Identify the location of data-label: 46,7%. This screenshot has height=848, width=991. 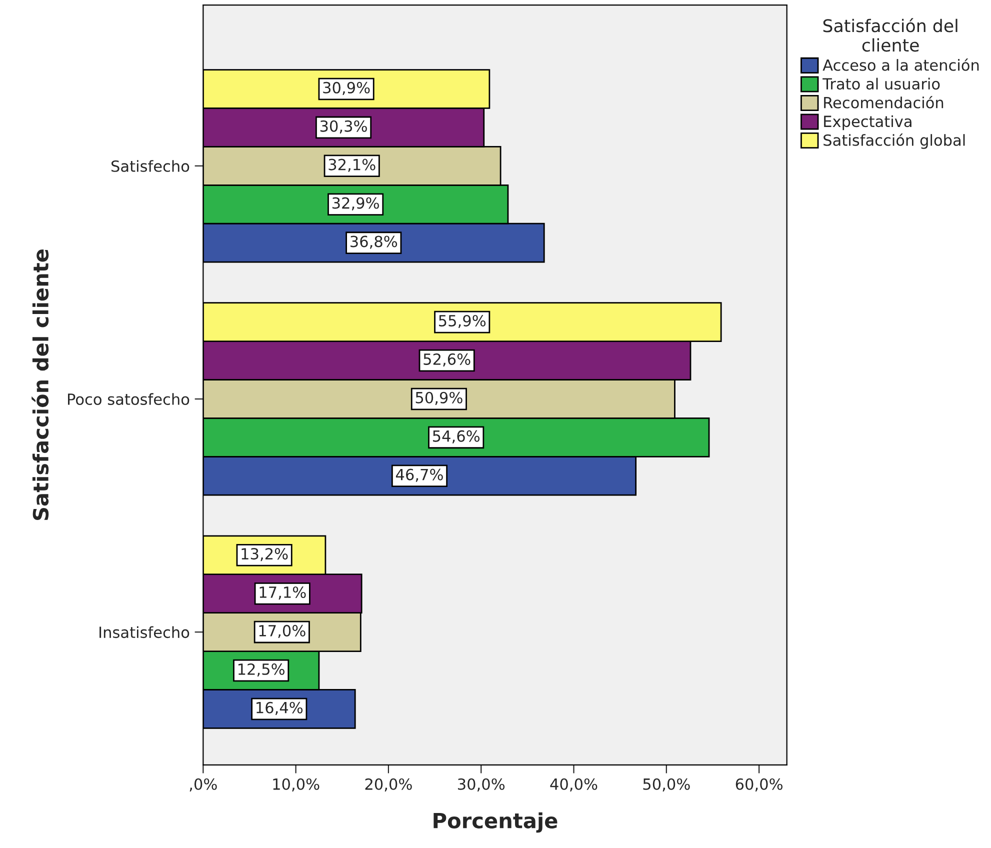
(419, 475).